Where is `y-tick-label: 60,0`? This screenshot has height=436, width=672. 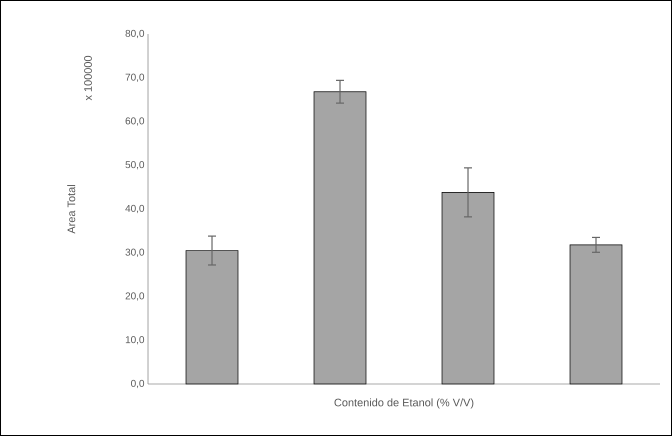
y-tick-label: 60,0 is located at coordinates (135, 121).